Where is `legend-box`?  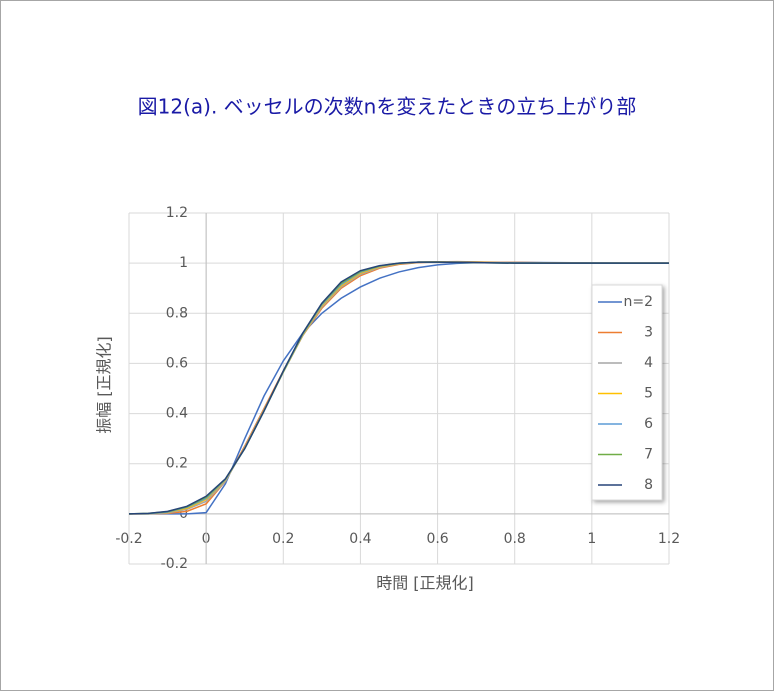
legend-box is located at coordinates (627, 392).